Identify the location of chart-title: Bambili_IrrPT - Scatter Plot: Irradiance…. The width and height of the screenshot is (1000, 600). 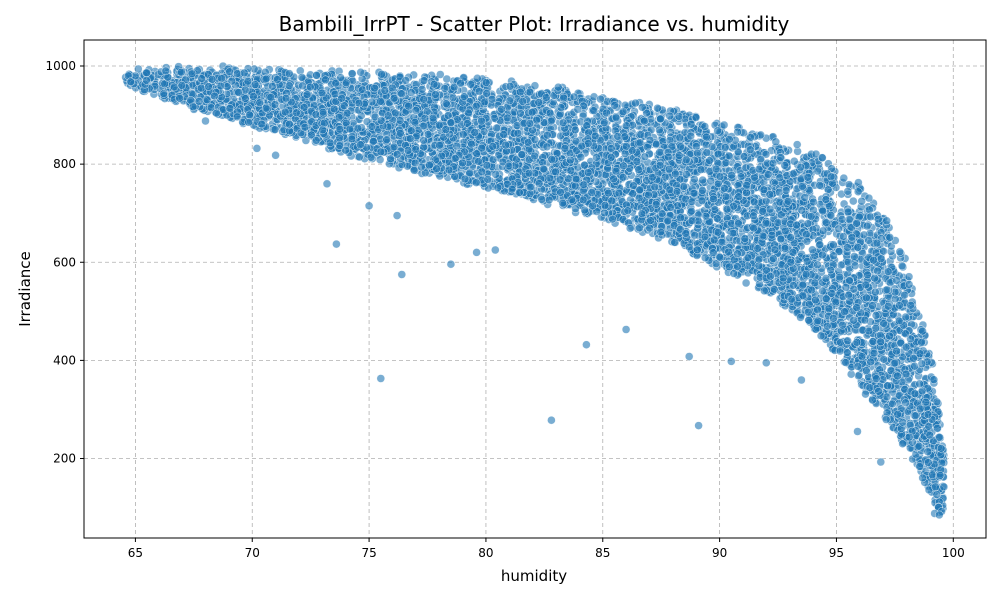
(534, 24).